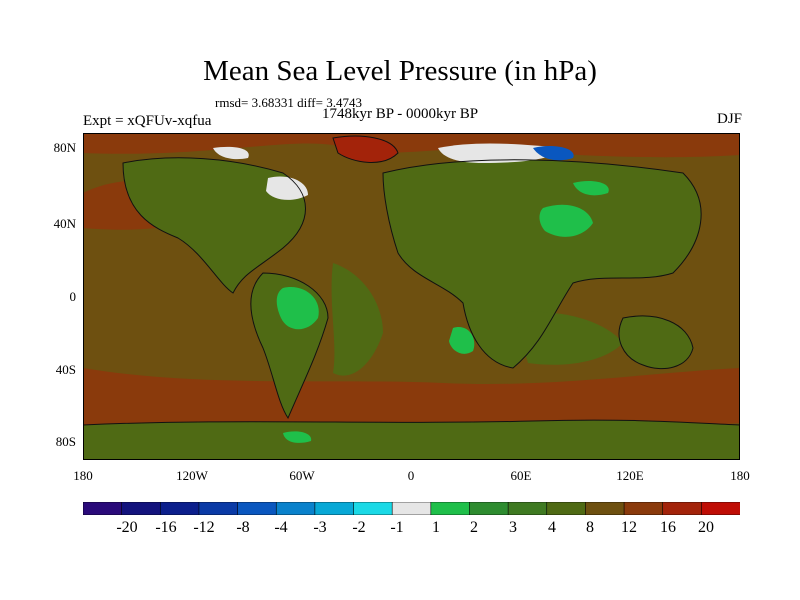 The width and height of the screenshot is (800, 600). What do you see at coordinates (411, 402) in the screenshot?
I see `south-ocean-high-band` at bounding box center [411, 402].